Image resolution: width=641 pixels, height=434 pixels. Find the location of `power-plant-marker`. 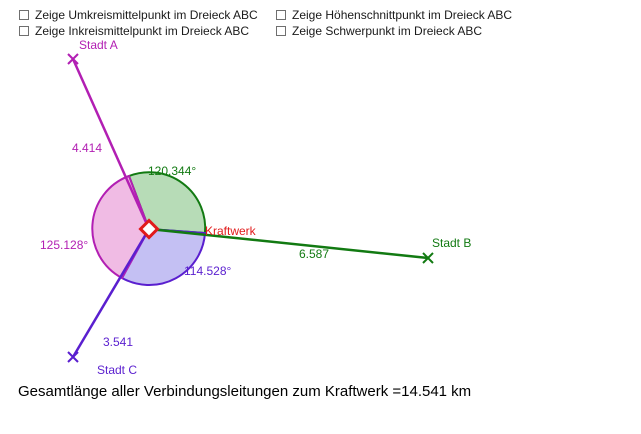

power-plant-marker is located at coordinates (149, 229).